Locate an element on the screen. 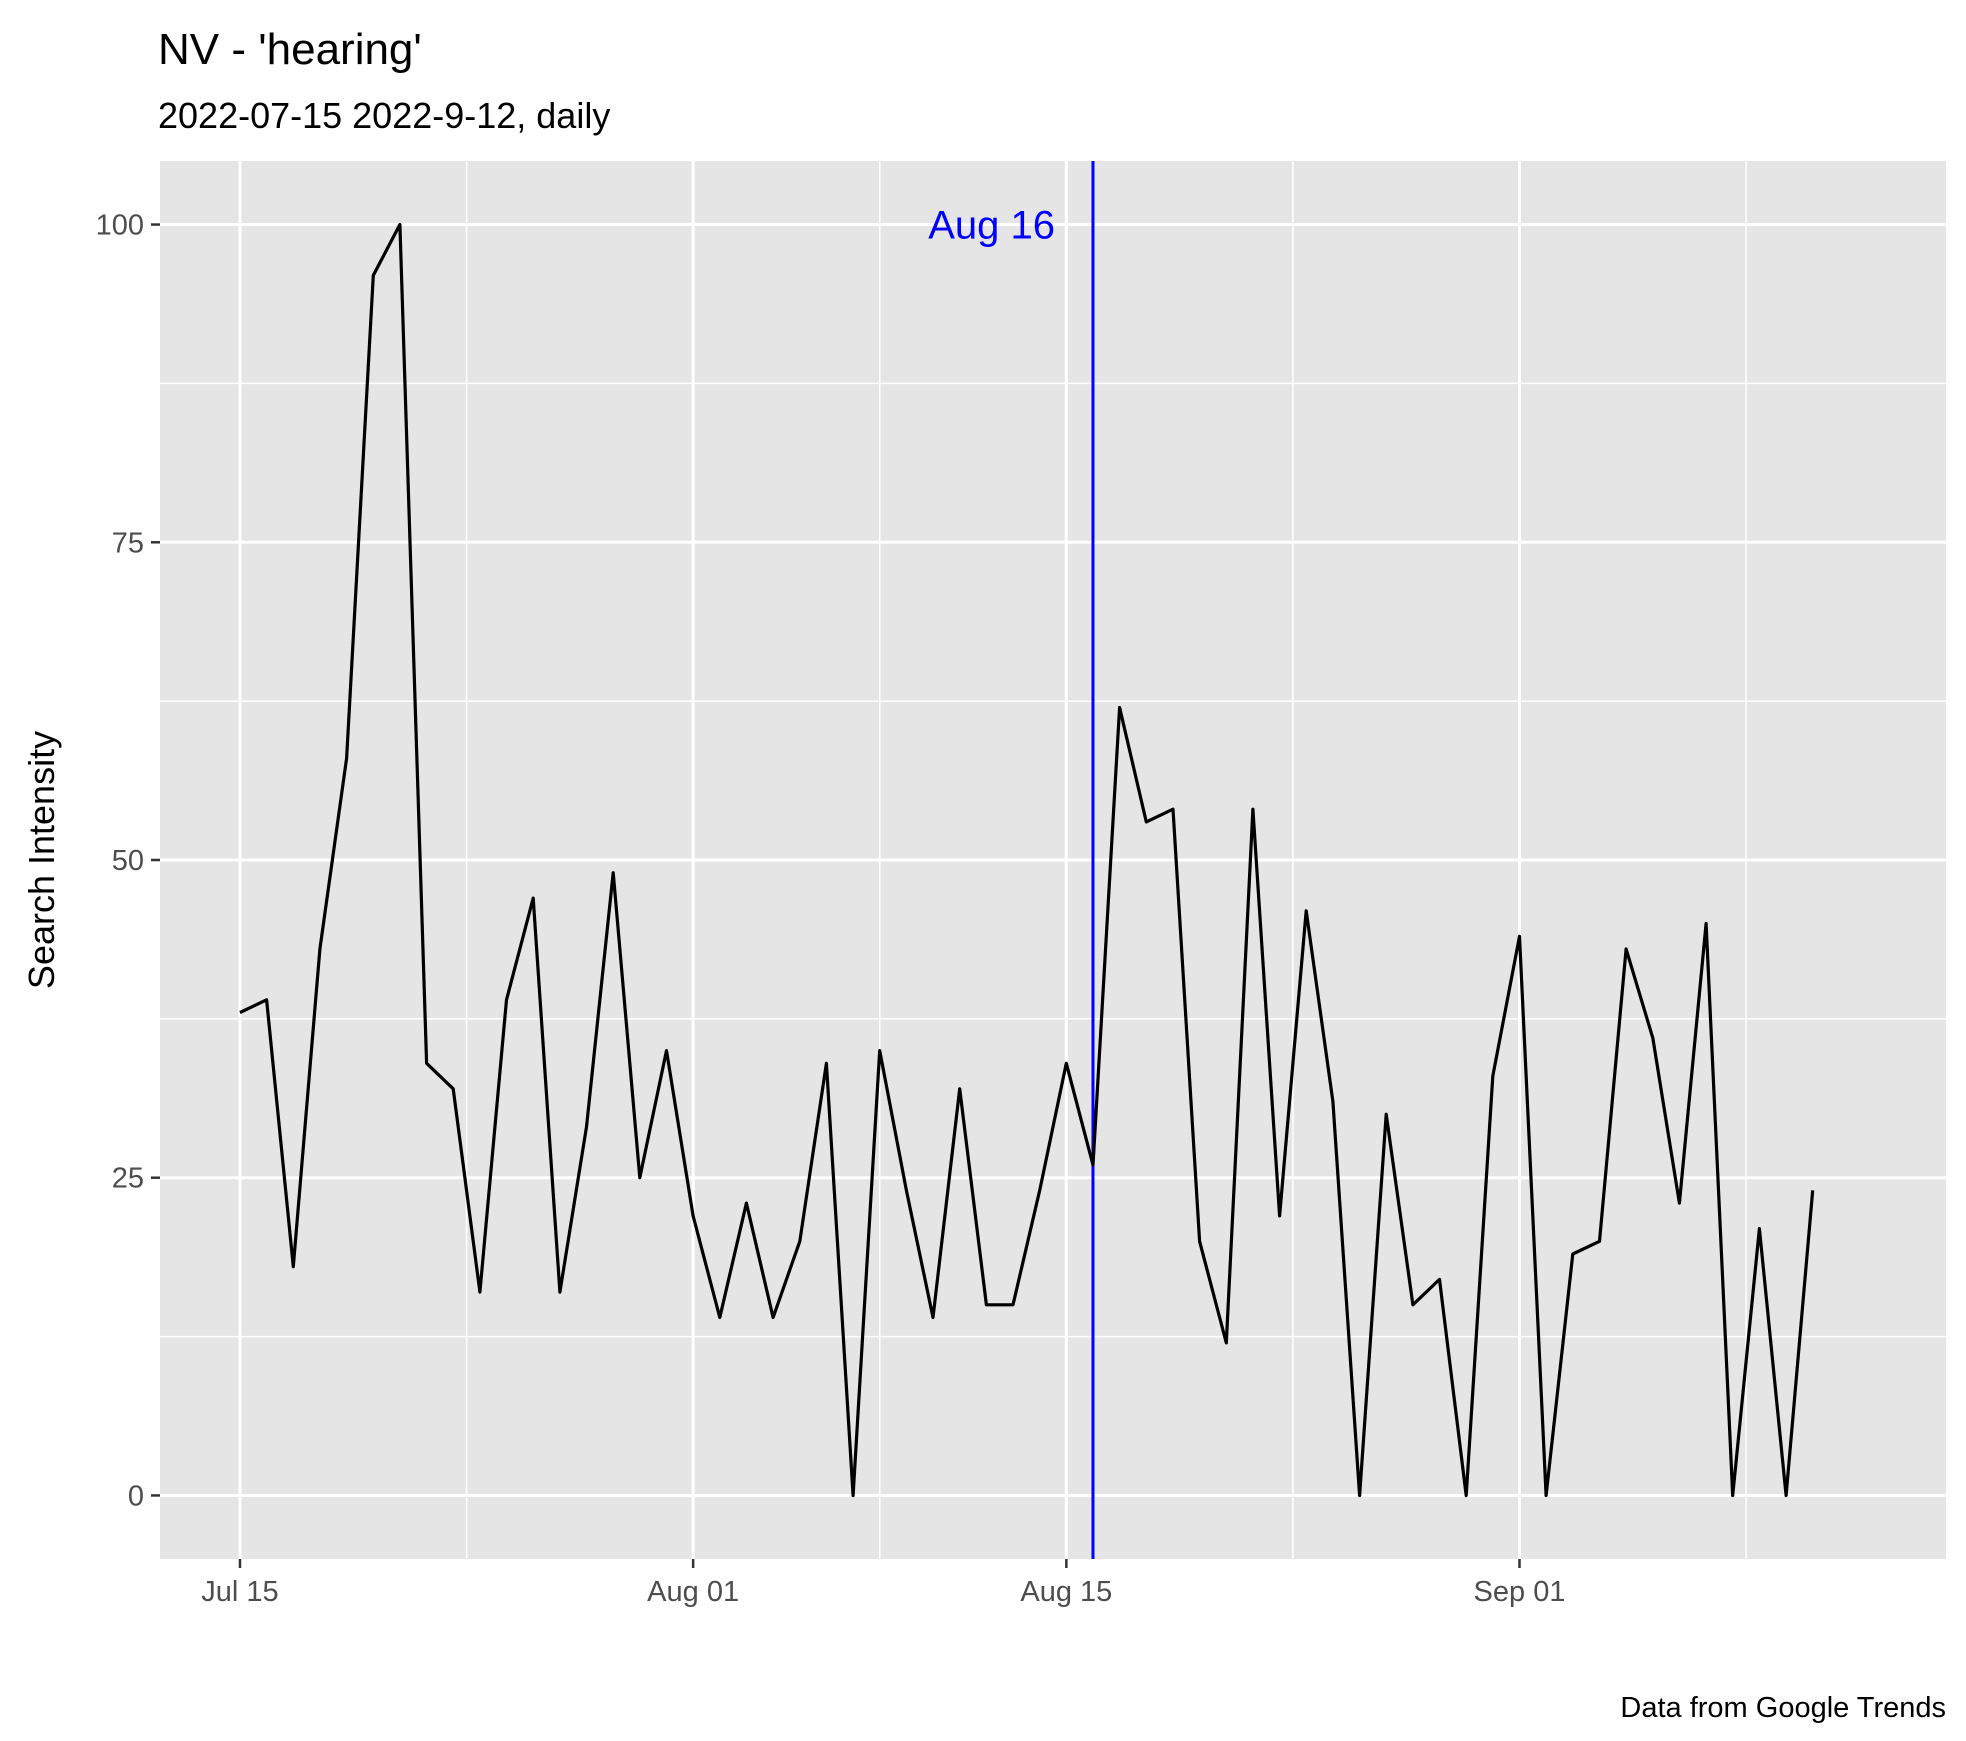 This screenshot has width=1966, height=1741. chart-subtitle: 2022-07-15 2022-9-12, daily is located at coordinates (384, 115).